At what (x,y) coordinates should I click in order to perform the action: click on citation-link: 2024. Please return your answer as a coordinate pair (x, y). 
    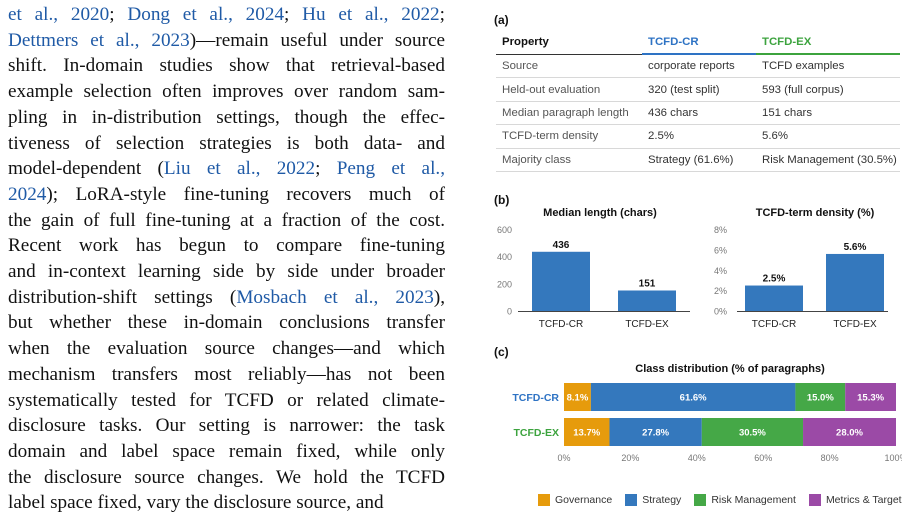
    Looking at the image, I should click on (27, 194).